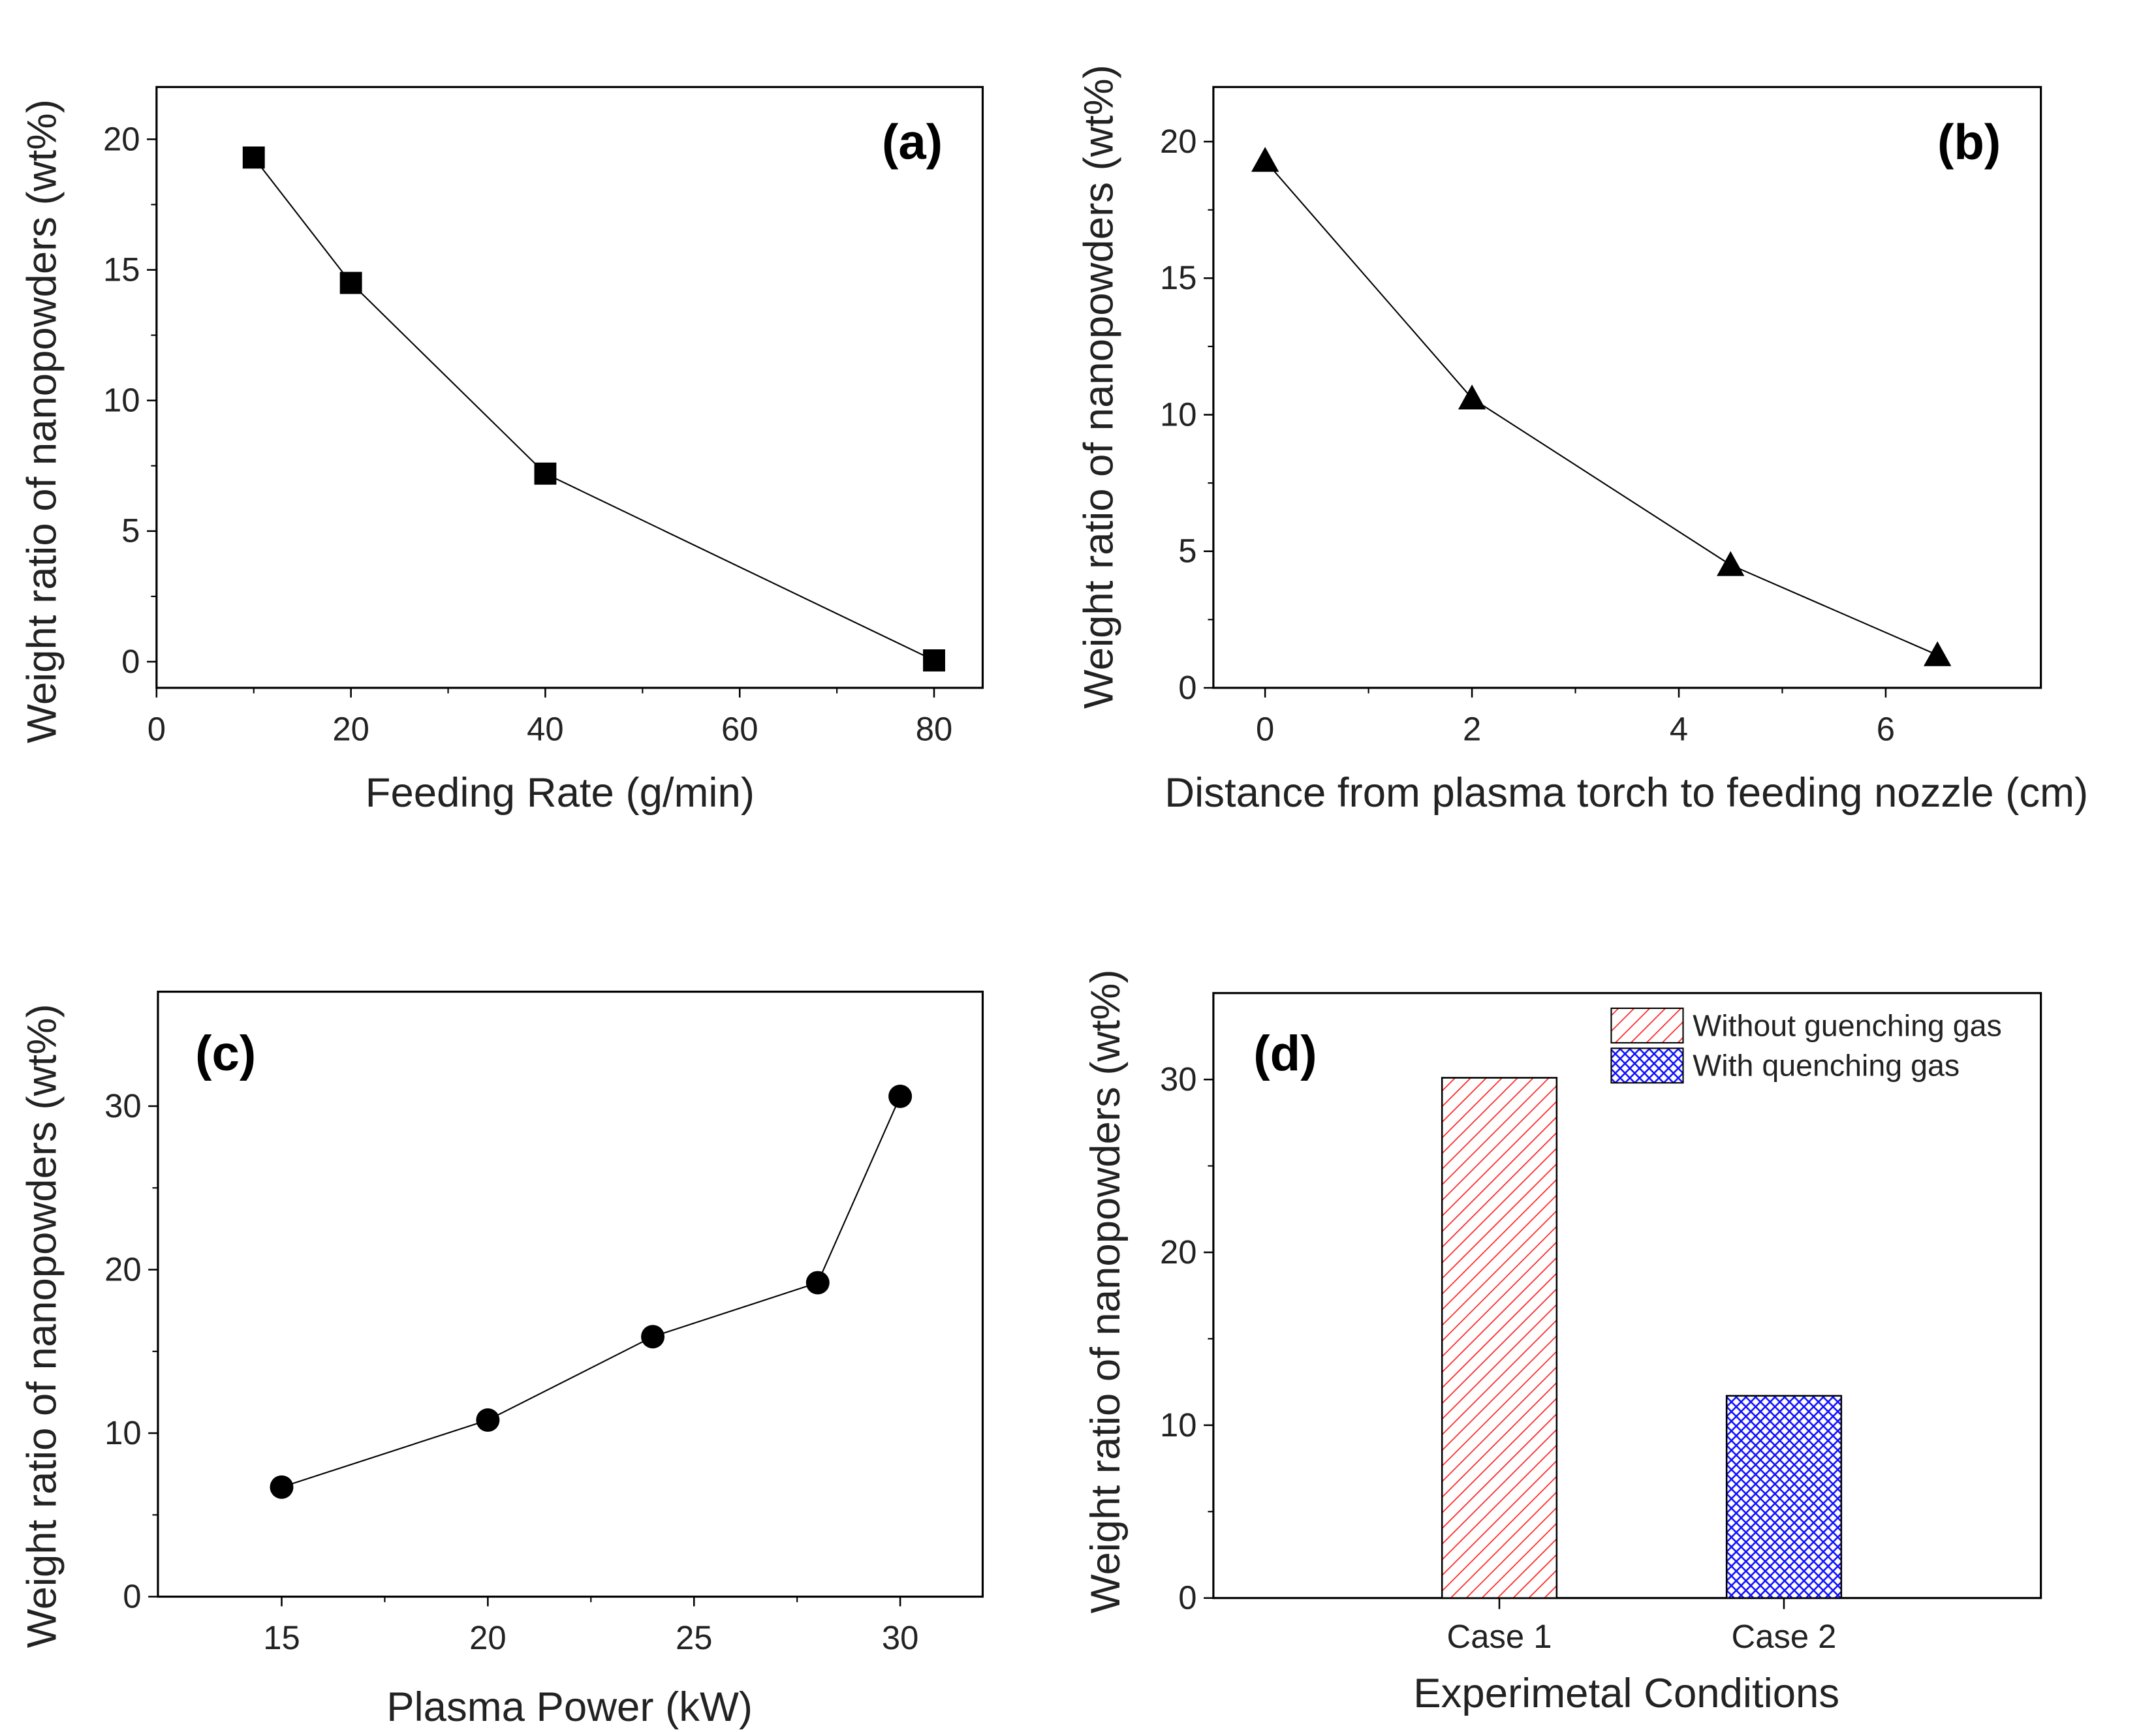 This screenshot has height=1732, width=2156. Describe the element at coordinates (900, 1637) in the screenshot. I see `x-tick-label: 30` at that location.